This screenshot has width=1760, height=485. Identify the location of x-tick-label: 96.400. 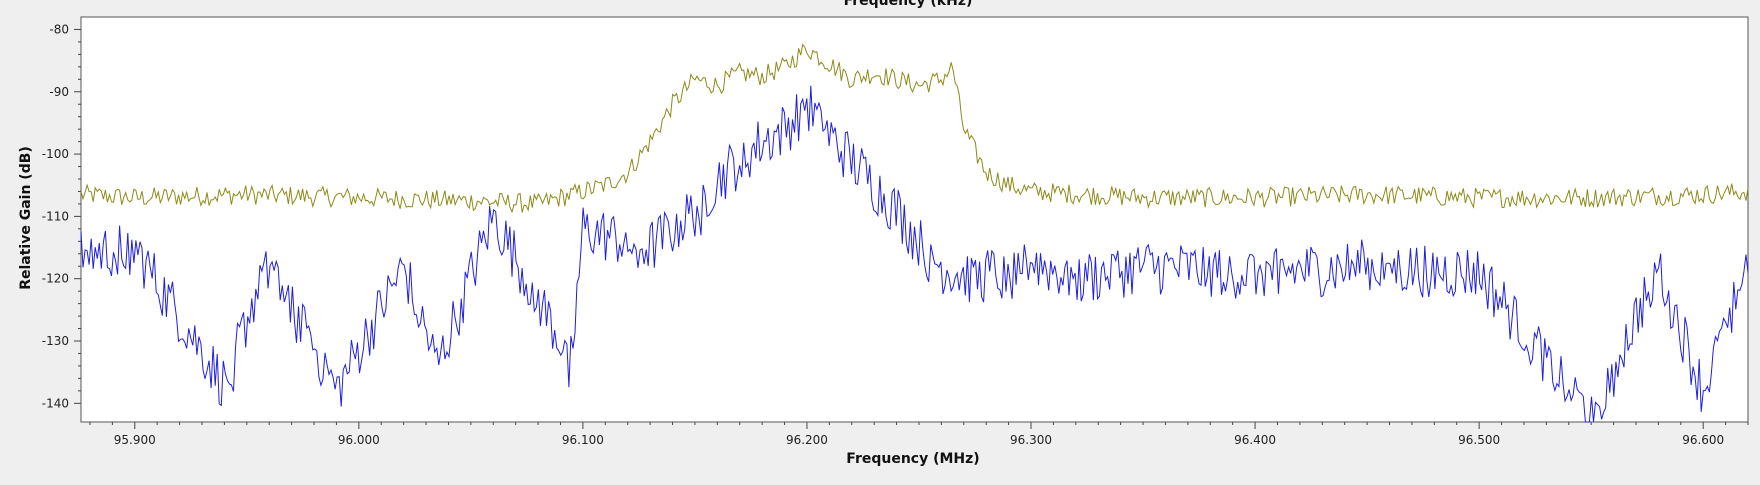
(1255, 440).